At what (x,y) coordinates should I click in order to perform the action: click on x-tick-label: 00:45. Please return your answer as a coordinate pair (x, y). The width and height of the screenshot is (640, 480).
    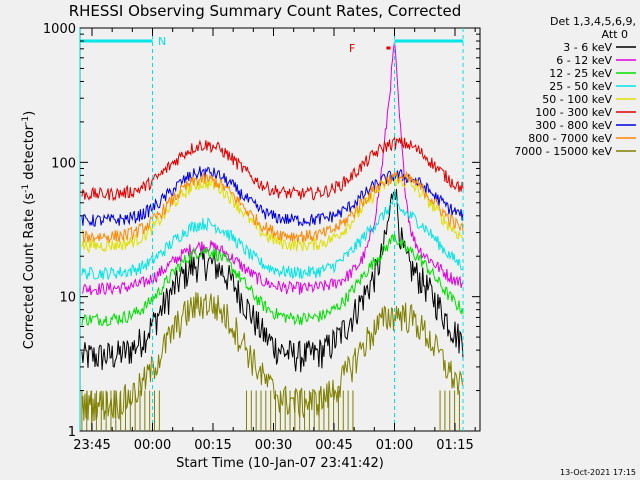
    Looking at the image, I should click on (333, 445).